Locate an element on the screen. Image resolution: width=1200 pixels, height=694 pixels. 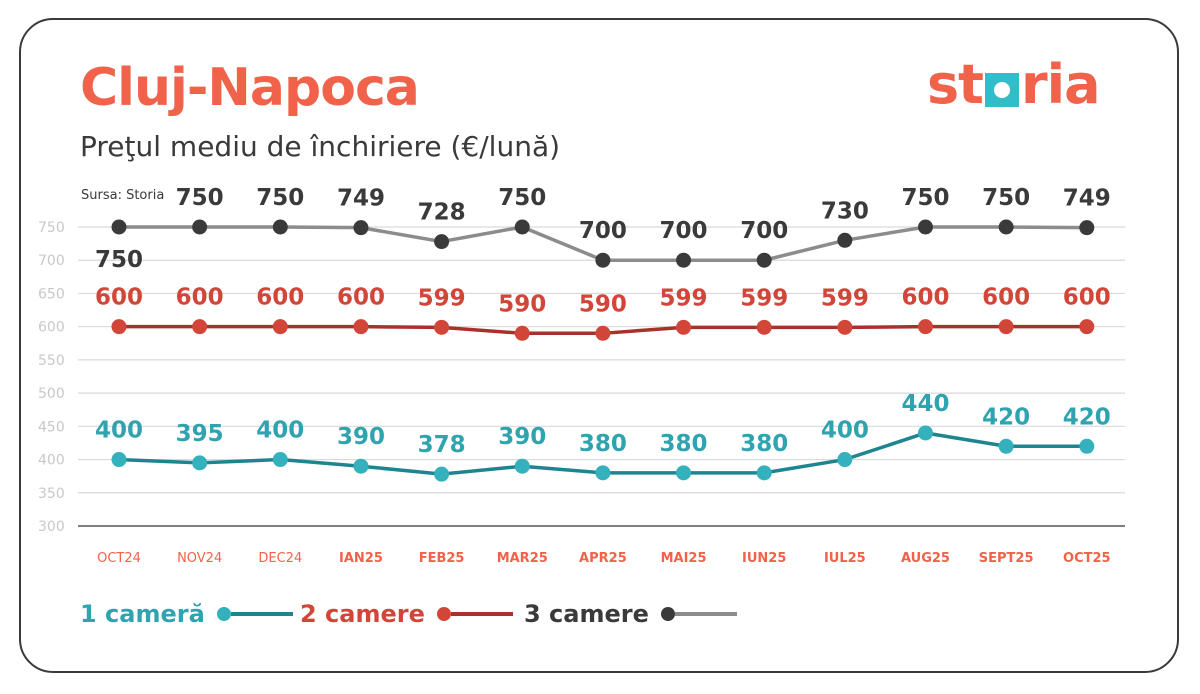
legend-label: 1 cameră is located at coordinates (142, 614).